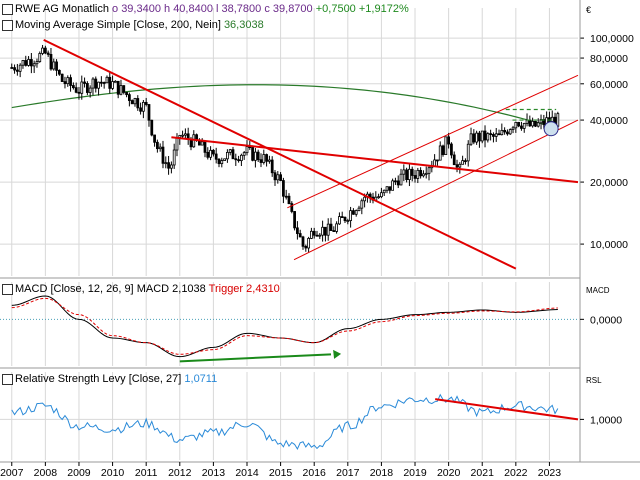 The width and height of the screenshot is (640, 480). Describe the element at coordinates (337, 354) in the screenshot. I see `divergence-arrow-head` at that location.